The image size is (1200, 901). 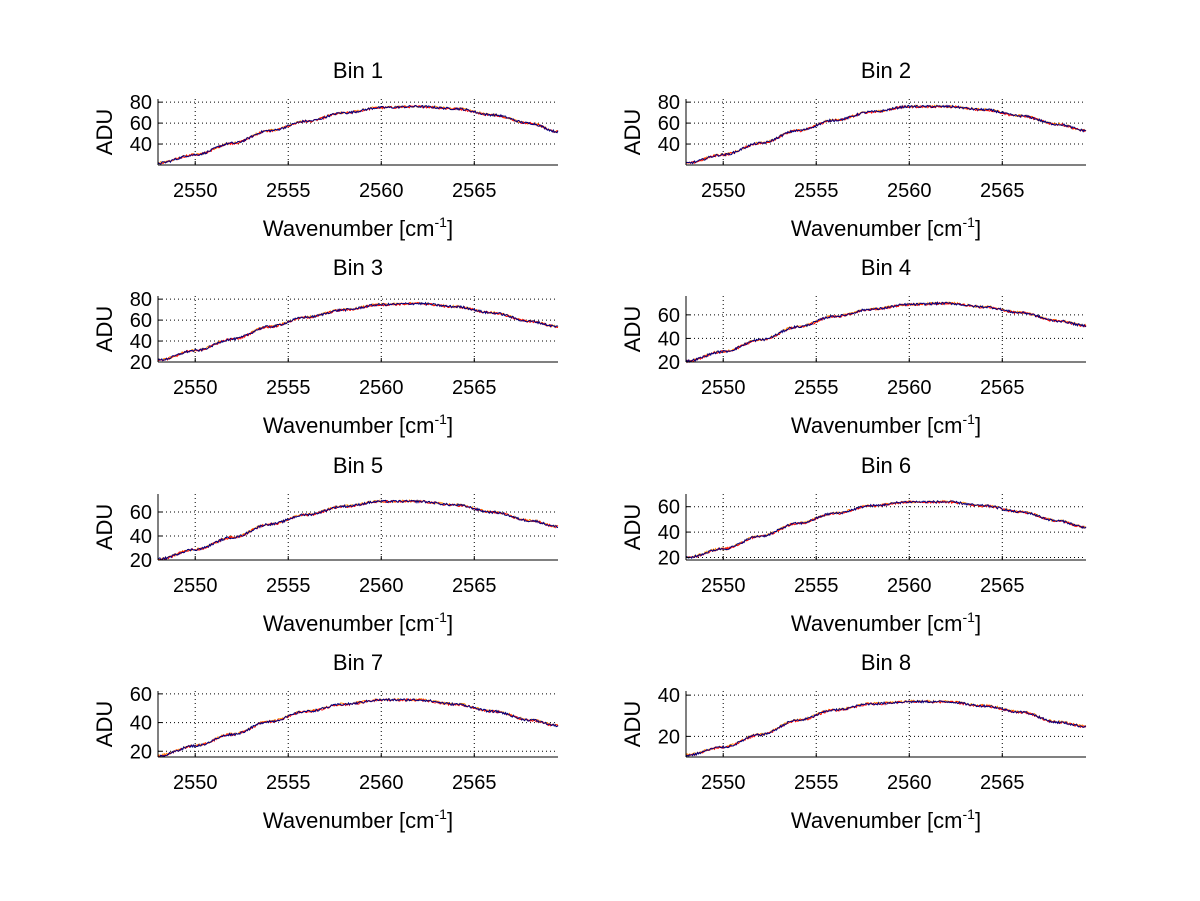 I want to click on panel-title: Bin 8, so click(x=886, y=662).